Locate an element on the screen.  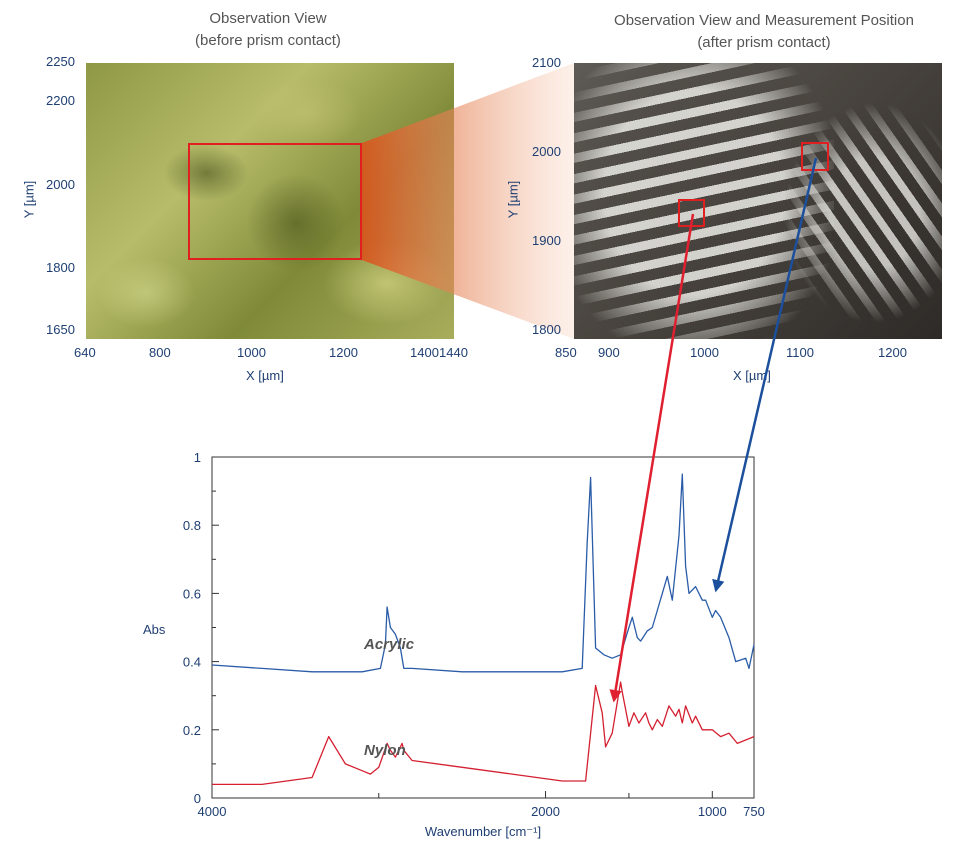
left-xtick-1440: 1440 is located at coordinates (453, 352).